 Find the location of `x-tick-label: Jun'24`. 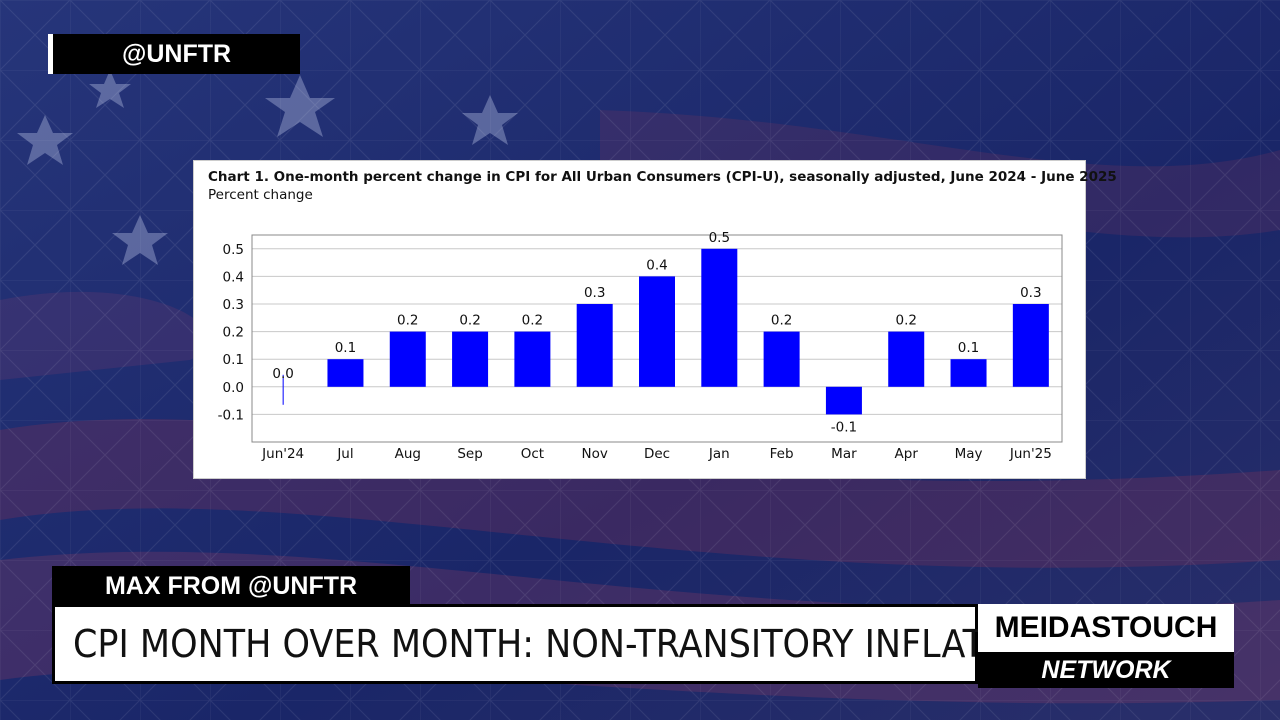

x-tick-label: Jun'24 is located at coordinates (282, 454).